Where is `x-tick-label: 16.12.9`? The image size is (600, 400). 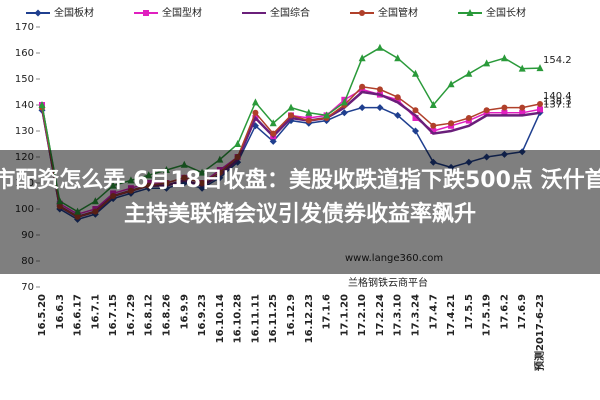
x-tick-label: 16.12.9 is located at coordinates (291, 315).